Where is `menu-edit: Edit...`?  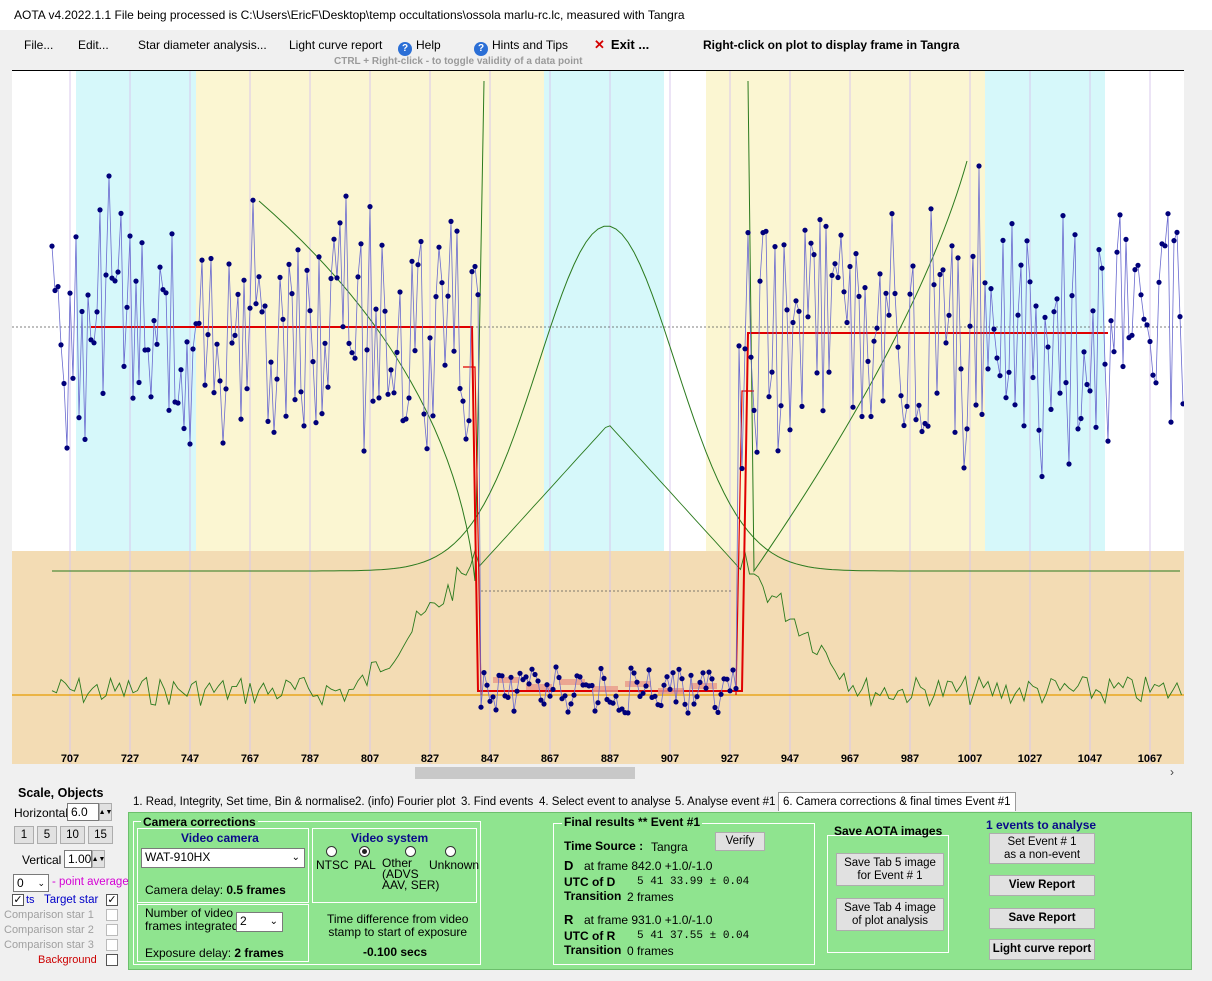
menu-edit: Edit... is located at coordinates (93, 45).